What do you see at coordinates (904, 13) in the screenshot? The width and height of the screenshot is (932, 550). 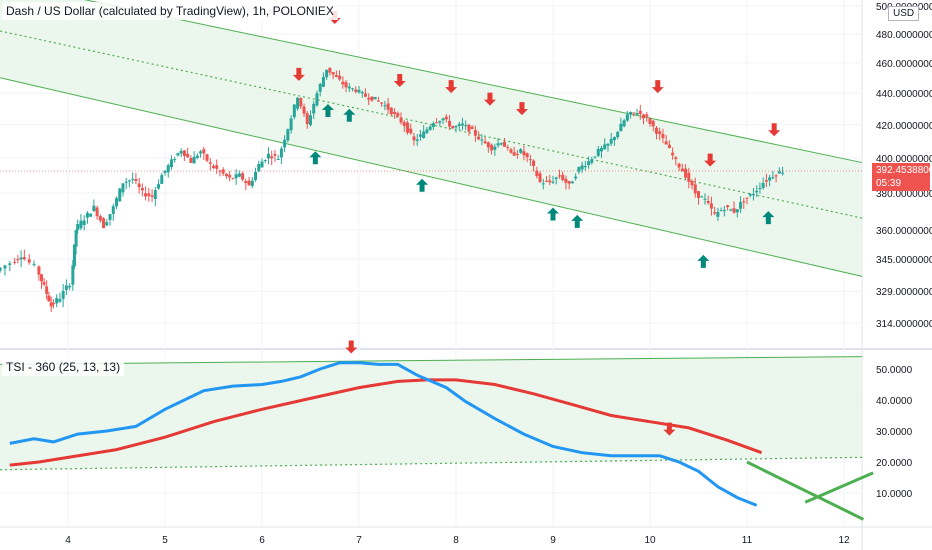 I see `currency-badge: USD` at bounding box center [904, 13].